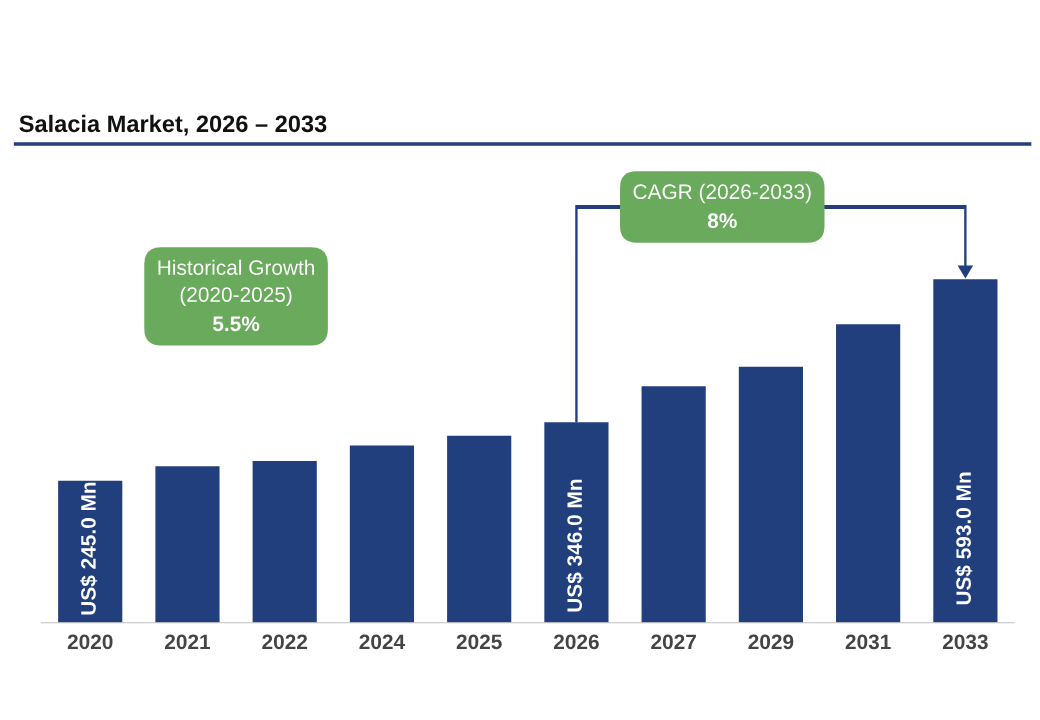 Image resolution: width=1040 pixels, height=720 pixels. Describe the element at coordinates (771, 642) in the screenshot. I see `x-tick-label: 2029` at that location.